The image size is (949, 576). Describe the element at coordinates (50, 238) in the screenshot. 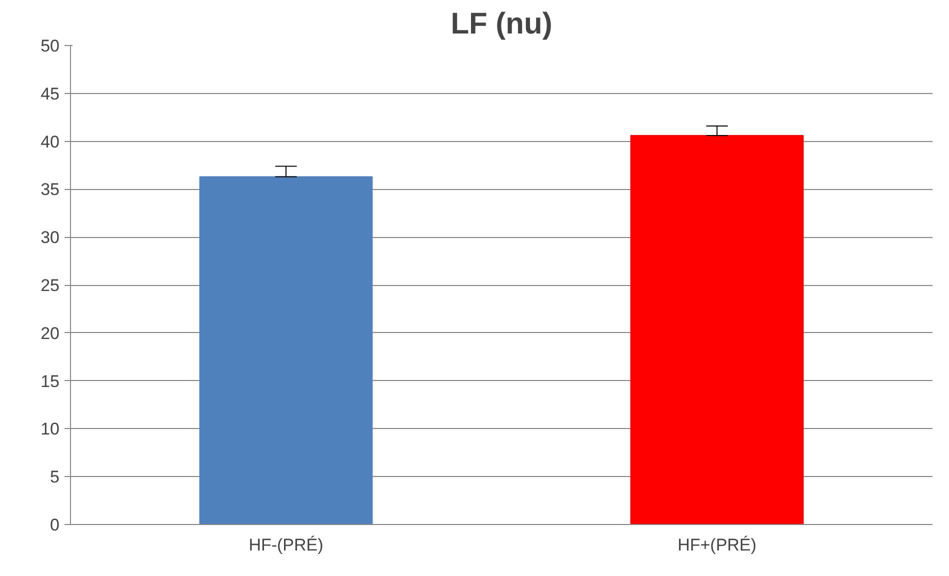

I see `y-tick-label: 30` at that location.